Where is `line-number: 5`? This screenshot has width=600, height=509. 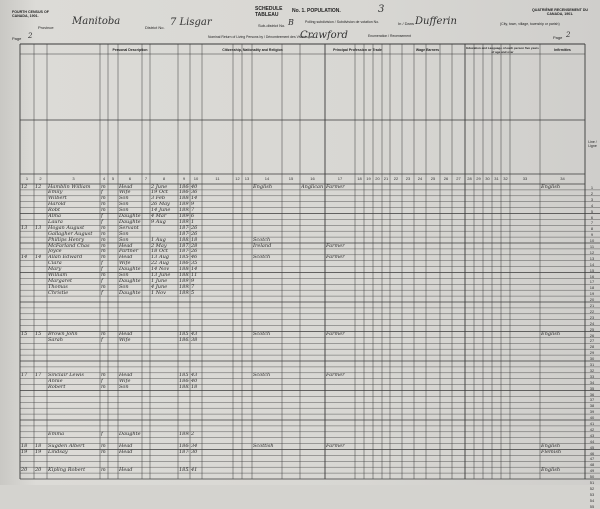
line-number: 5 is located at coordinates (592, 211).